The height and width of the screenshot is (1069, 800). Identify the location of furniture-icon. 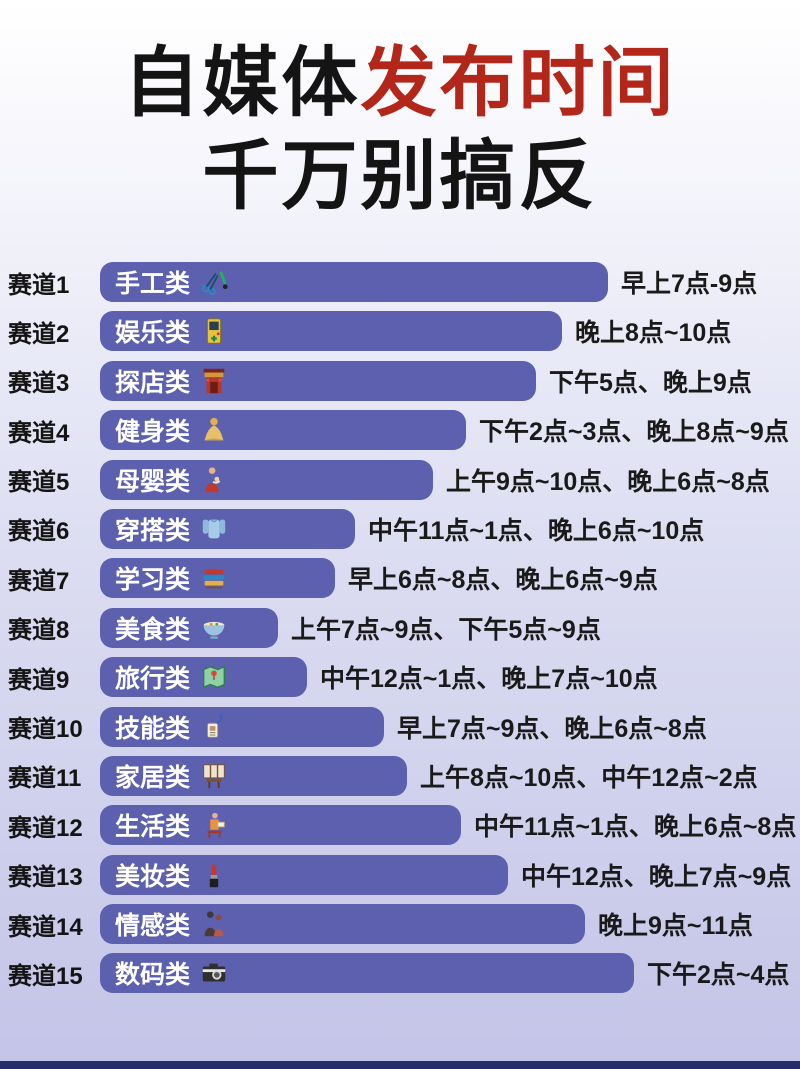
(214, 776).